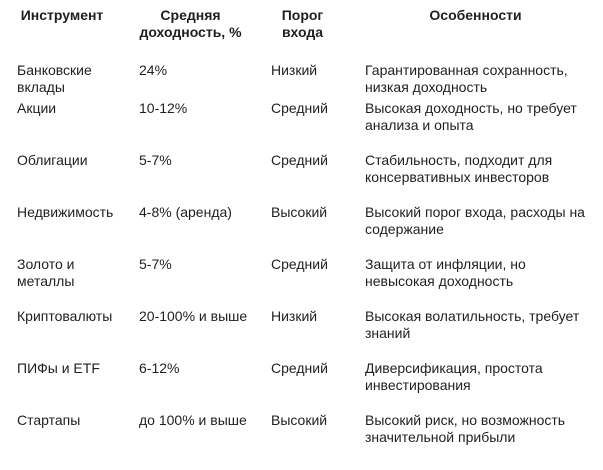 This screenshot has width=603, height=470. Describe the element at coordinates (193, 316) in the screenshot. I see `cell-yield: 20-100% и выше` at that location.